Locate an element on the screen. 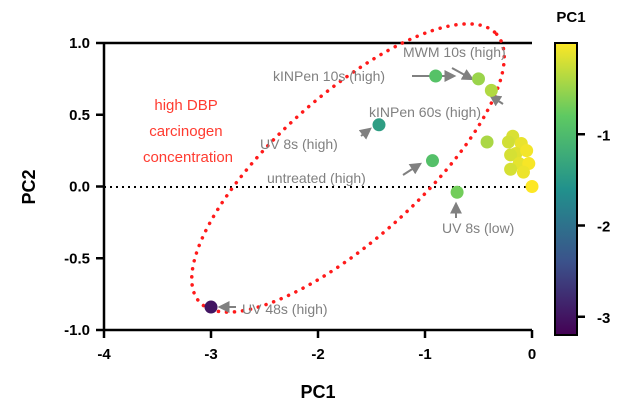 The height and width of the screenshot is (408, 632). x-tick-label: 0 is located at coordinates (532, 354).